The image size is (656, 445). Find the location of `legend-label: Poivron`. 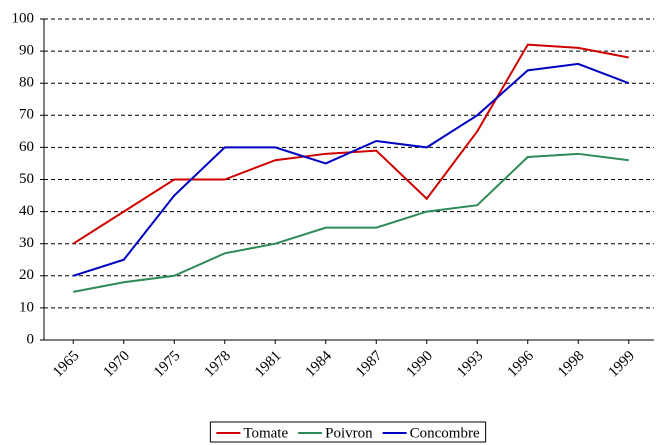

legend-label: Poivron is located at coordinates (349, 433).